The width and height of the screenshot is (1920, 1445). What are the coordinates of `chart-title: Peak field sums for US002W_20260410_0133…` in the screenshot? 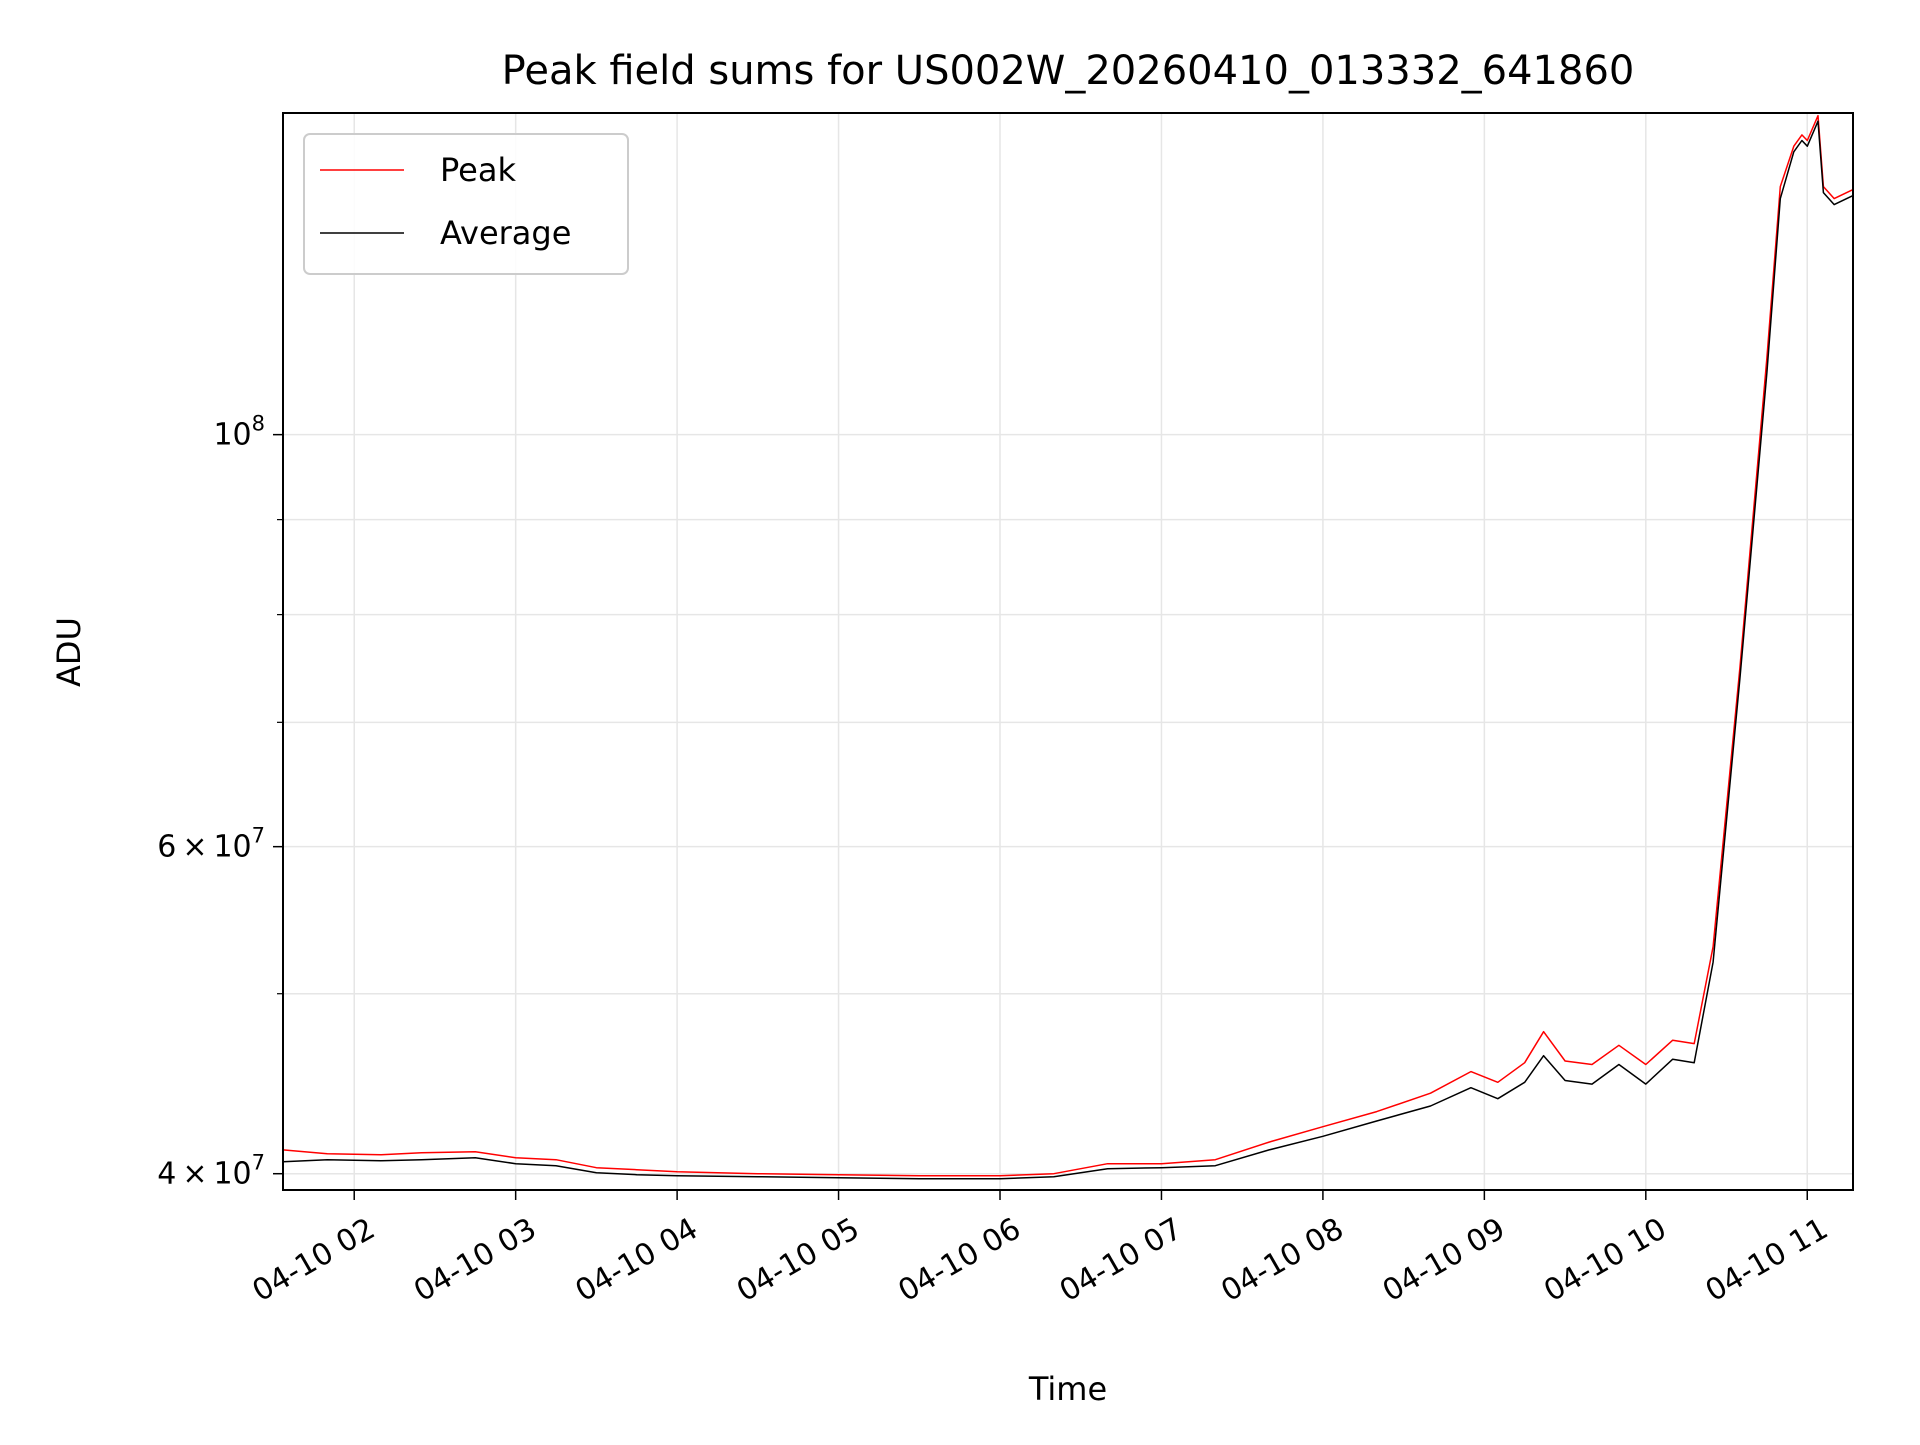 It's located at (1068, 71).